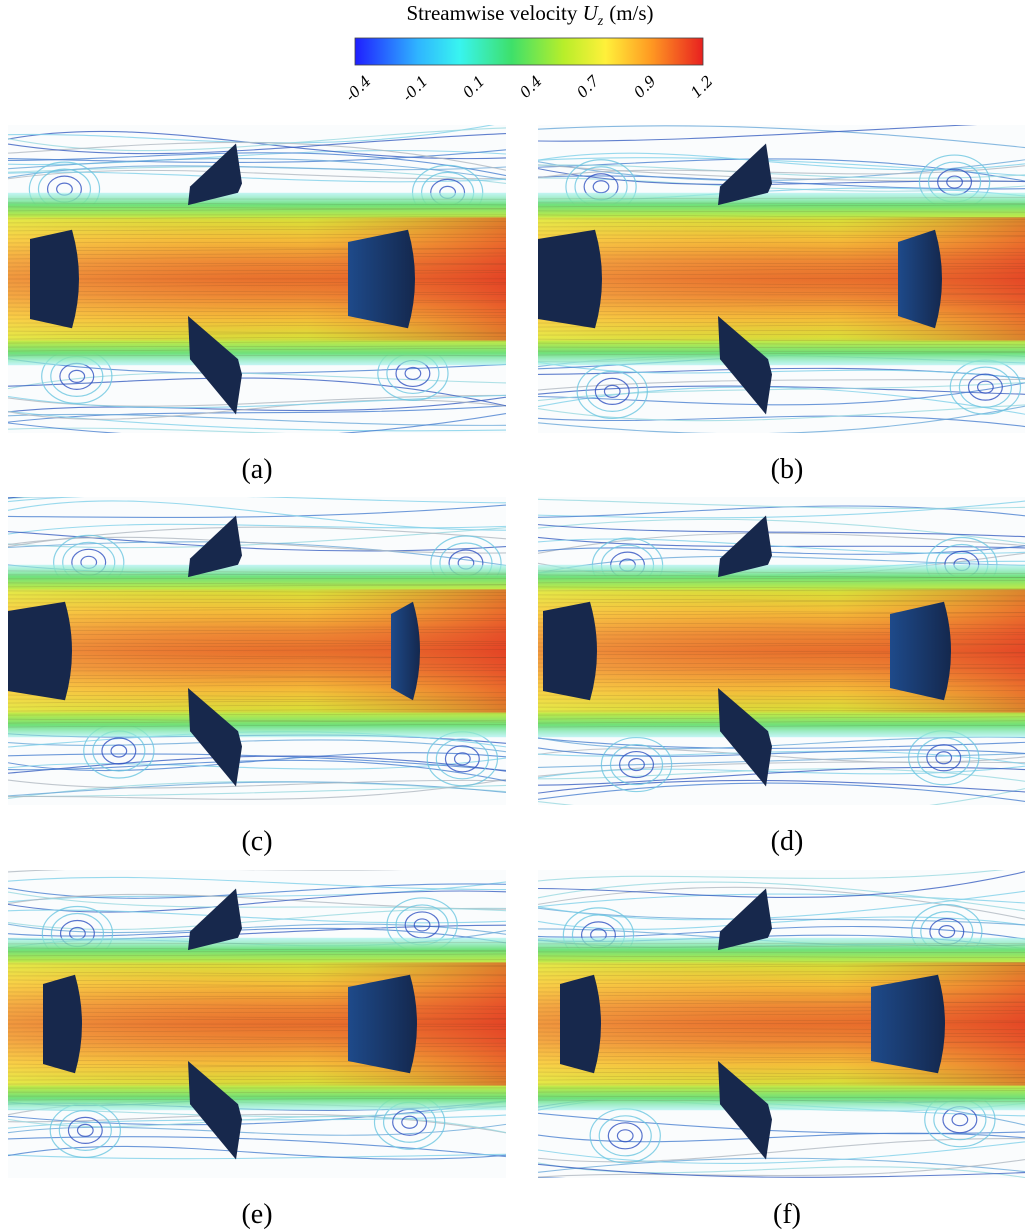 The height and width of the screenshot is (1230, 1025). I want to click on blade-bottom, so click(745, 737).